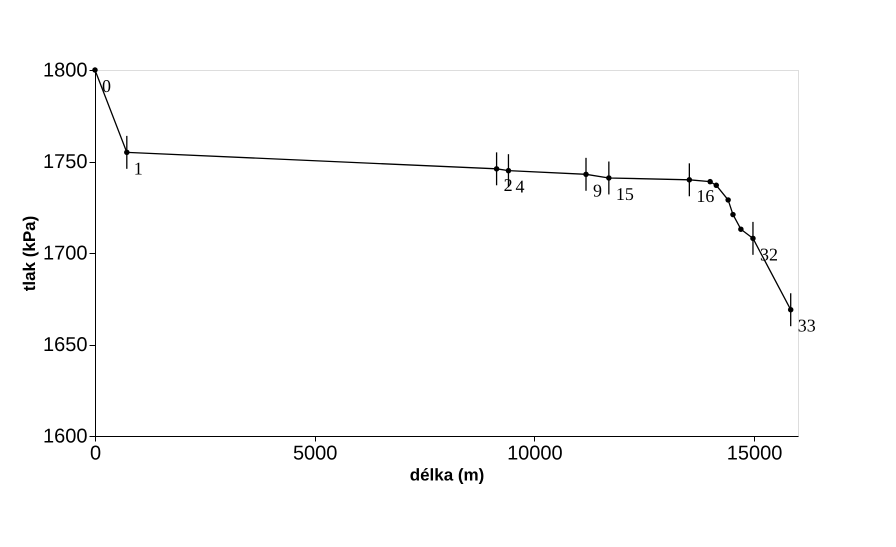  Describe the element at coordinates (535, 453) in the screenshot. I see `x-tick-label: 10000` at that location.